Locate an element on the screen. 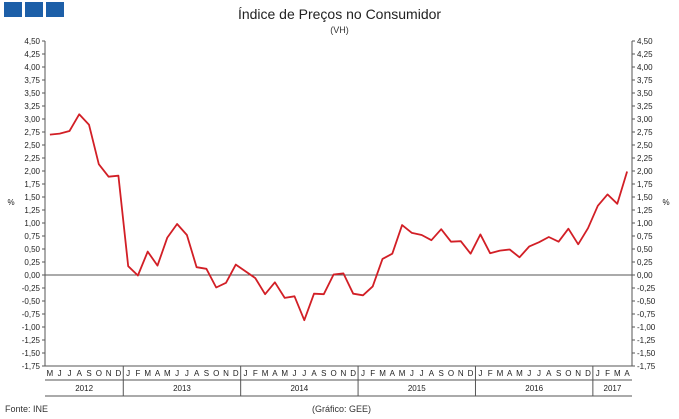 The image size is (679, 419). y-tick-label-left: 3,50 is located at coordinates (32, 93).